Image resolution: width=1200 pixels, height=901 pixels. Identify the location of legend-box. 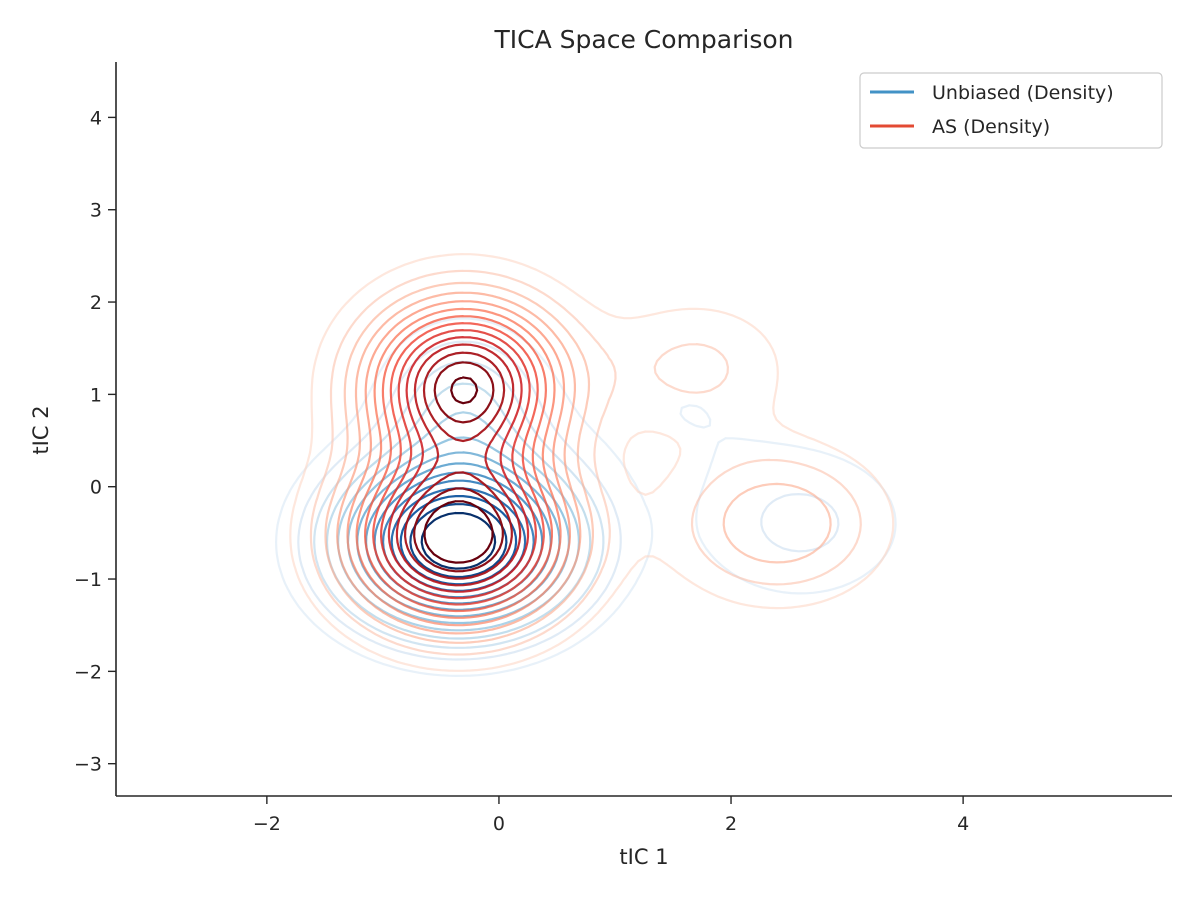
(1011, 110).